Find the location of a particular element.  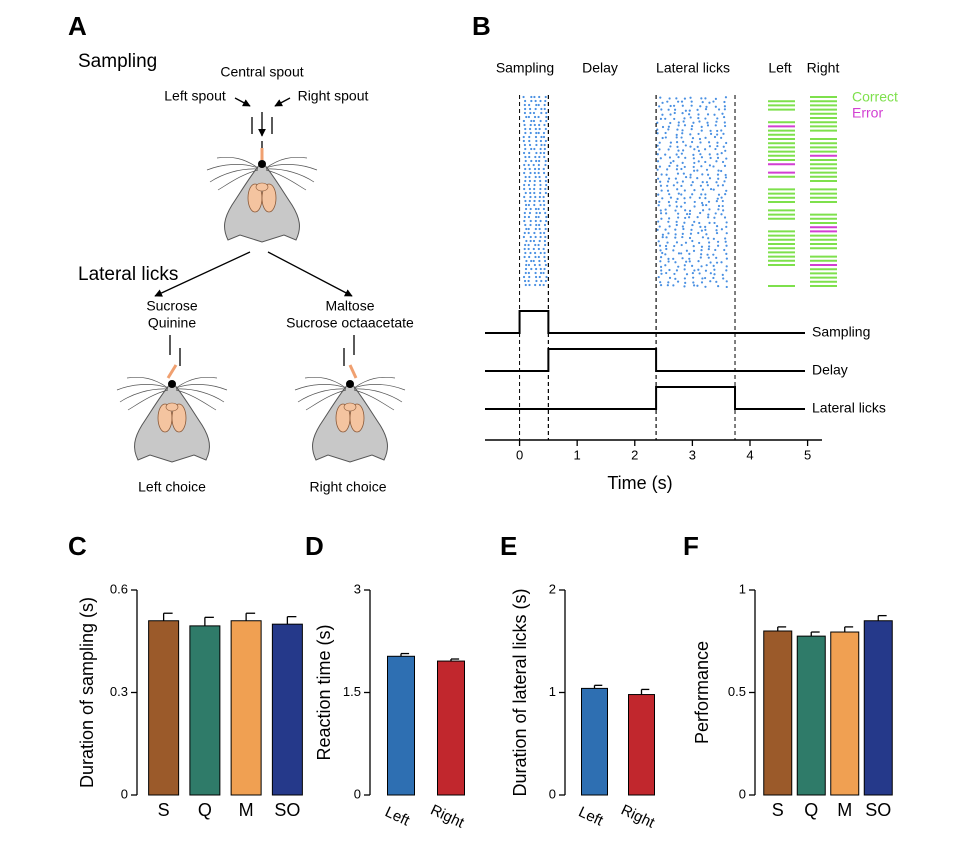

y-tick-label: 1 is located at coordinates (552, 691).